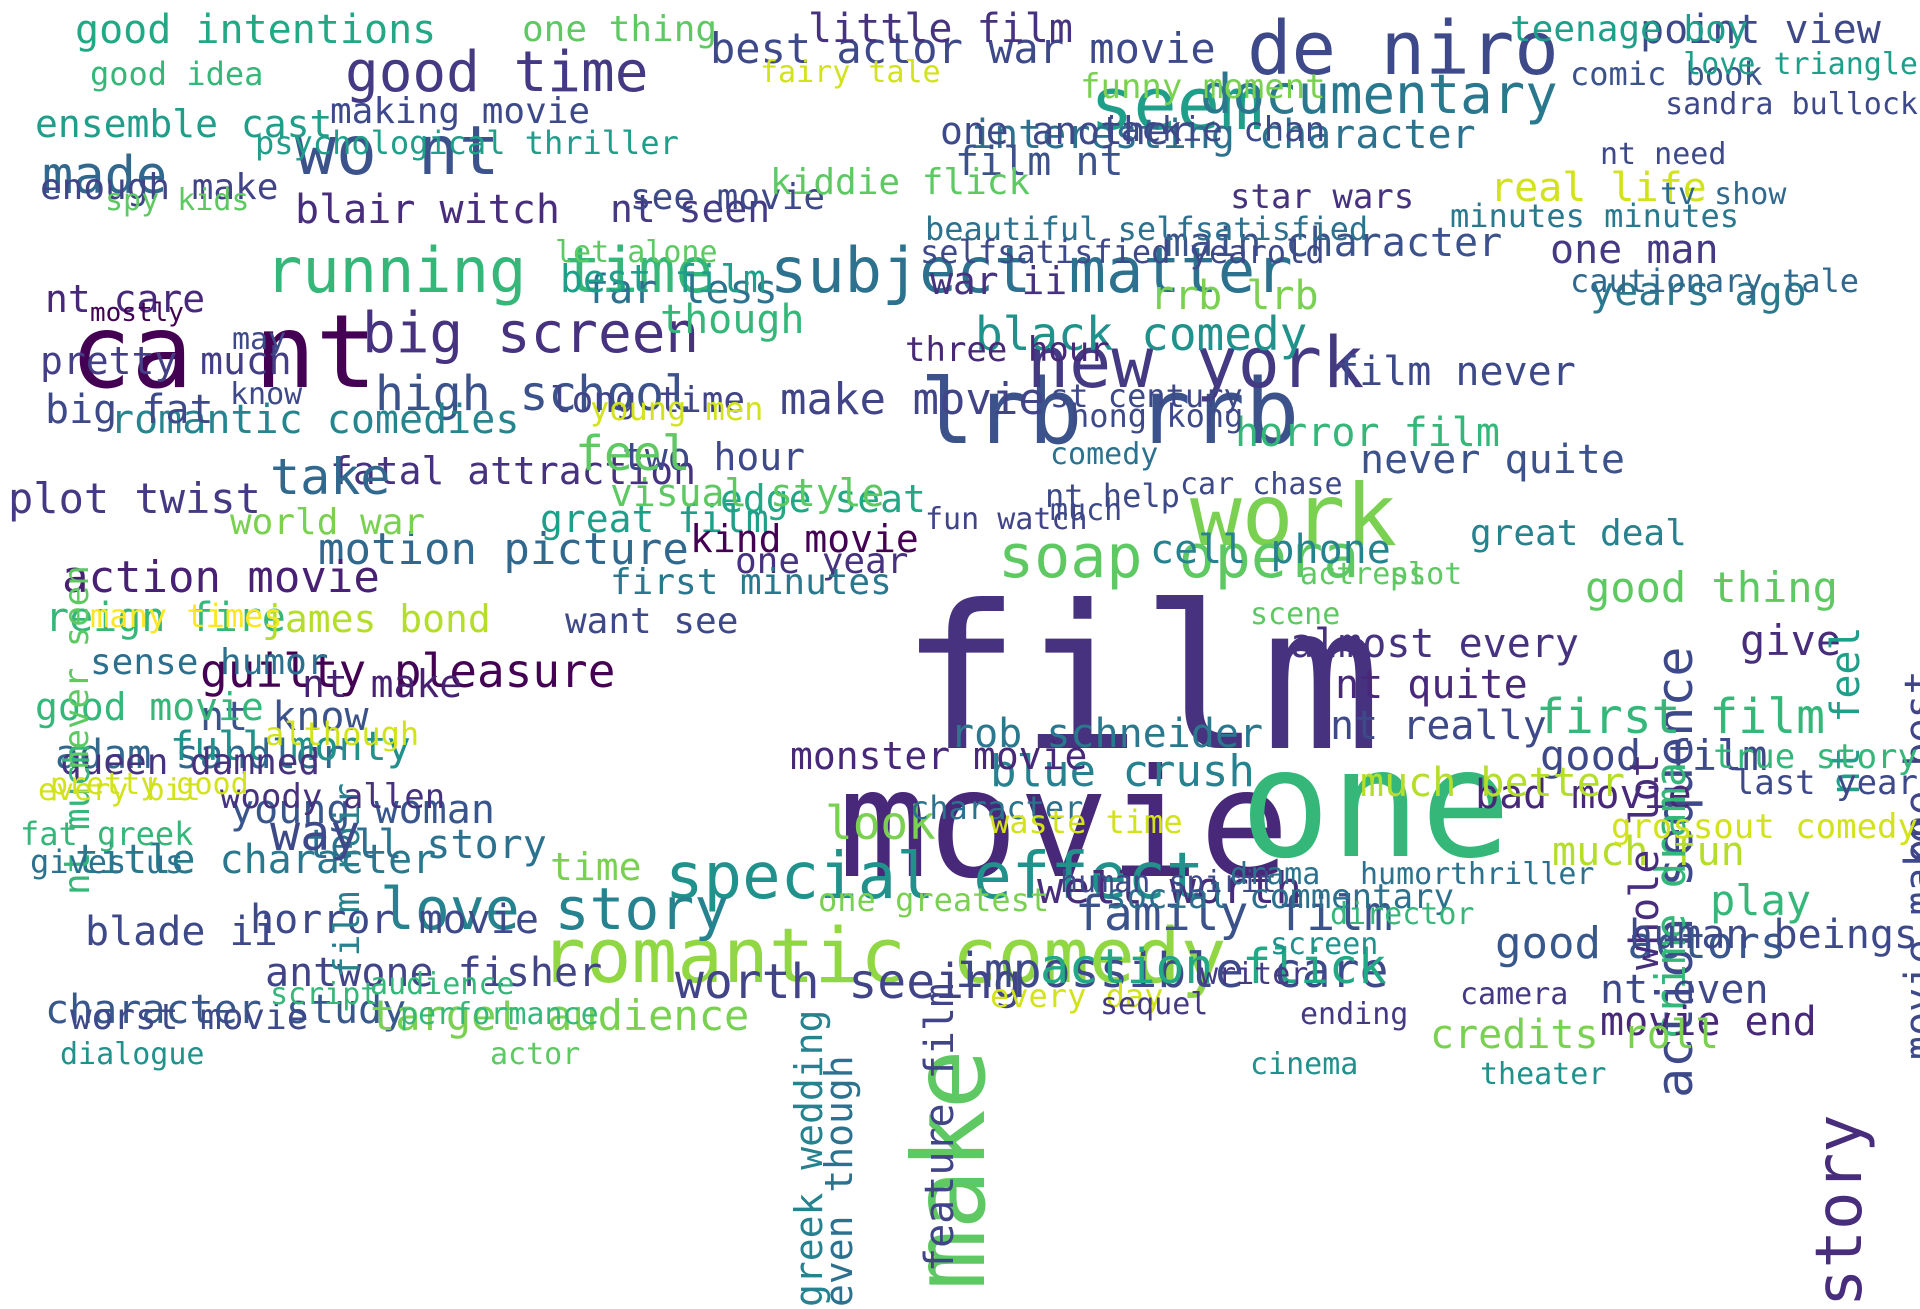 The height and width of the screenshot is (1309, 1920). I want to click on cloud-word: good movie, so click(149, 707).